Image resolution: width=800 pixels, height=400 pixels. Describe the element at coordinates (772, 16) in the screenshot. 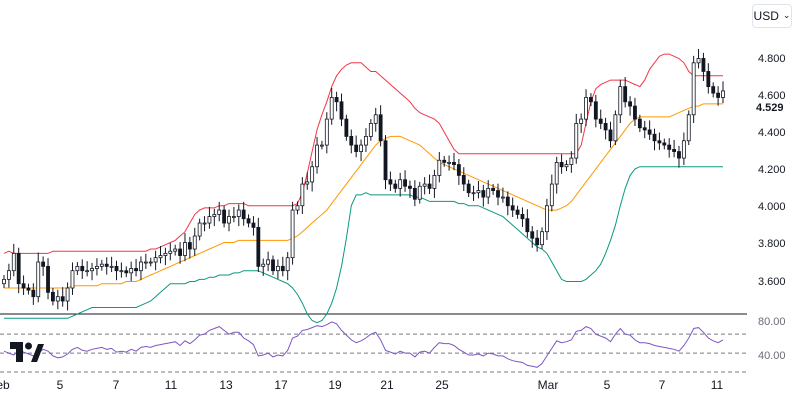

I see `currency-select: USD ⌄` at that location.